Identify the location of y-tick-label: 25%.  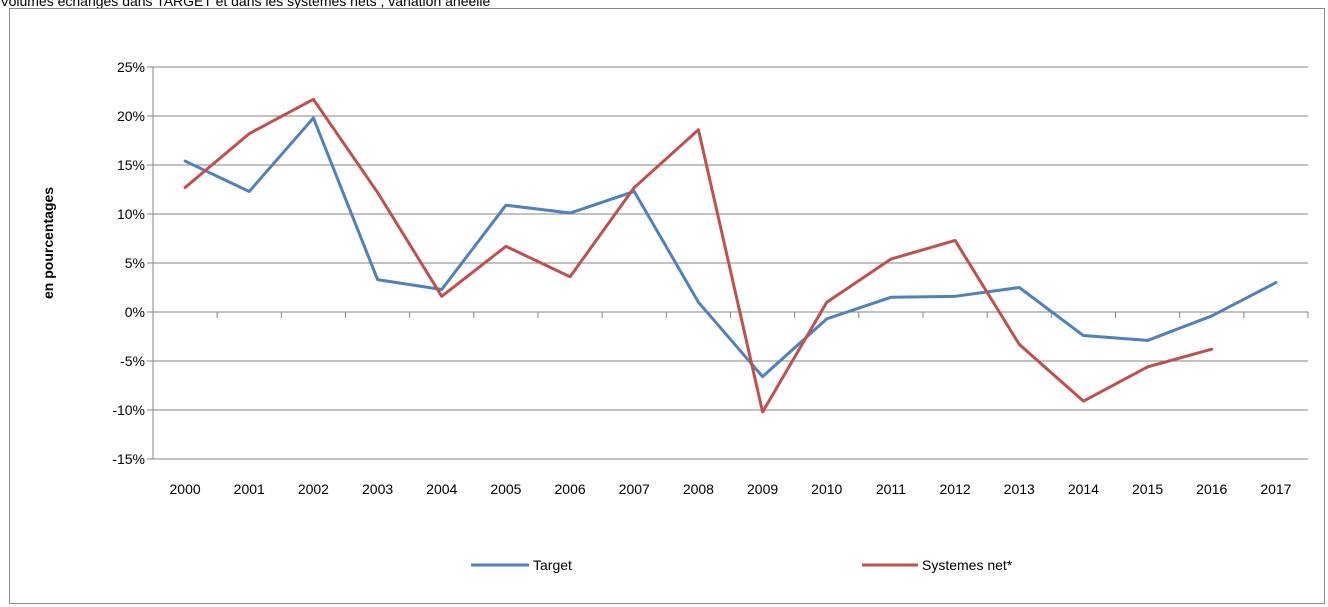
(131, 67).